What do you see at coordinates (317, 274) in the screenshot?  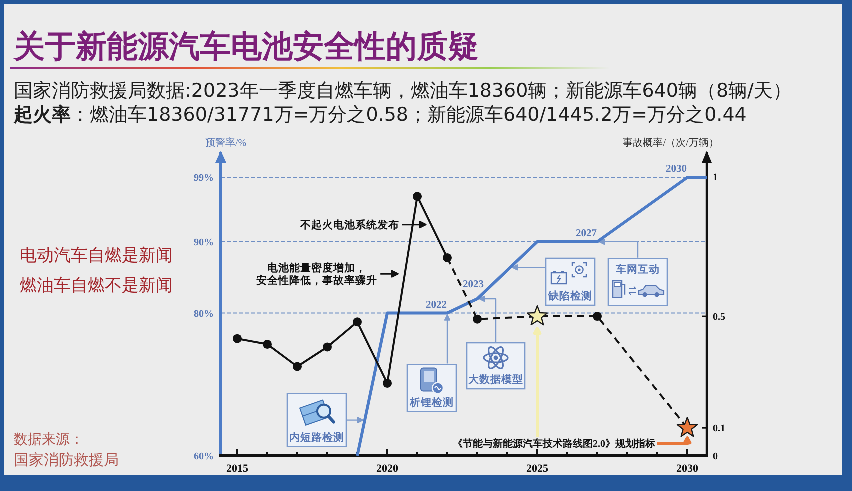 I see `annotation: 电池能量密度增加，安全性降低，事故率骤升` at bounding box center [317, 274].